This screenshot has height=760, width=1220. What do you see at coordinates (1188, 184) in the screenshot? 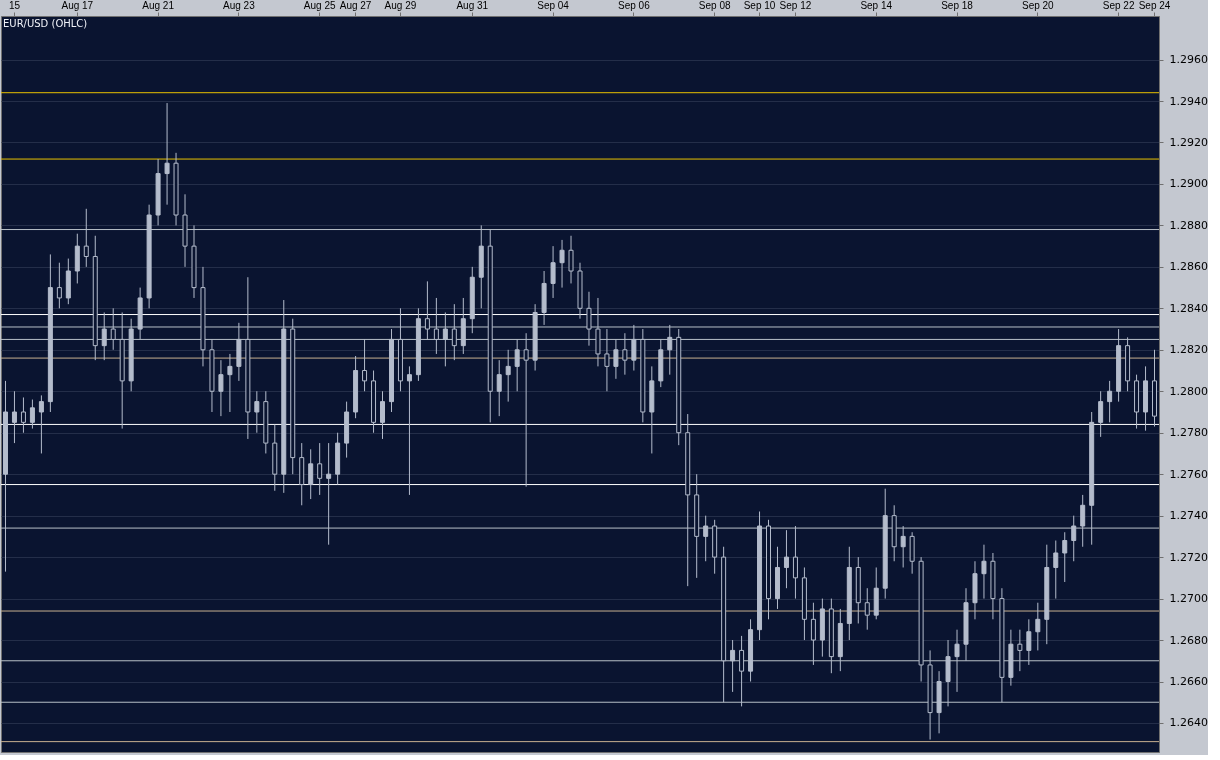
I see `y-tick-label: 1.2900` at bounding box center [1188, 184].